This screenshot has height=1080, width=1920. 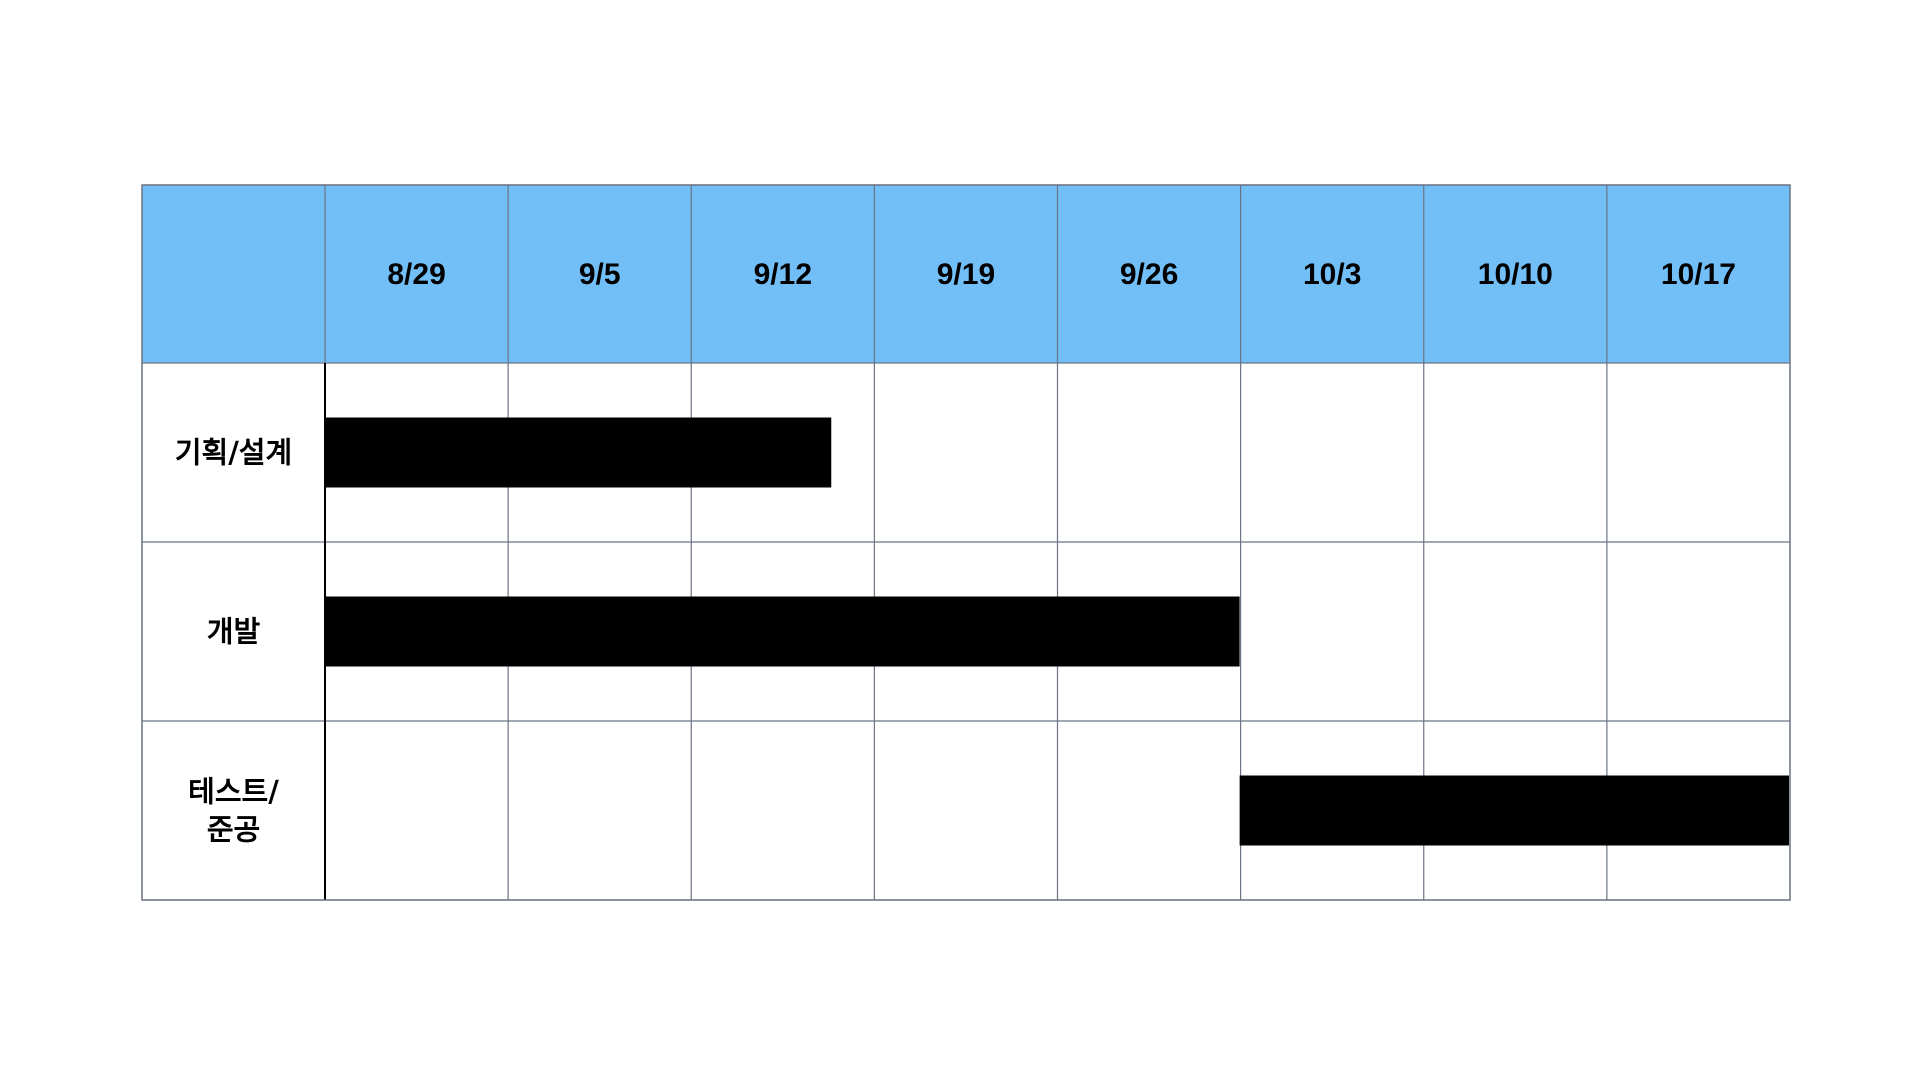 I want to click on column-header-label: 9/26, so click(x=1149, y=274).